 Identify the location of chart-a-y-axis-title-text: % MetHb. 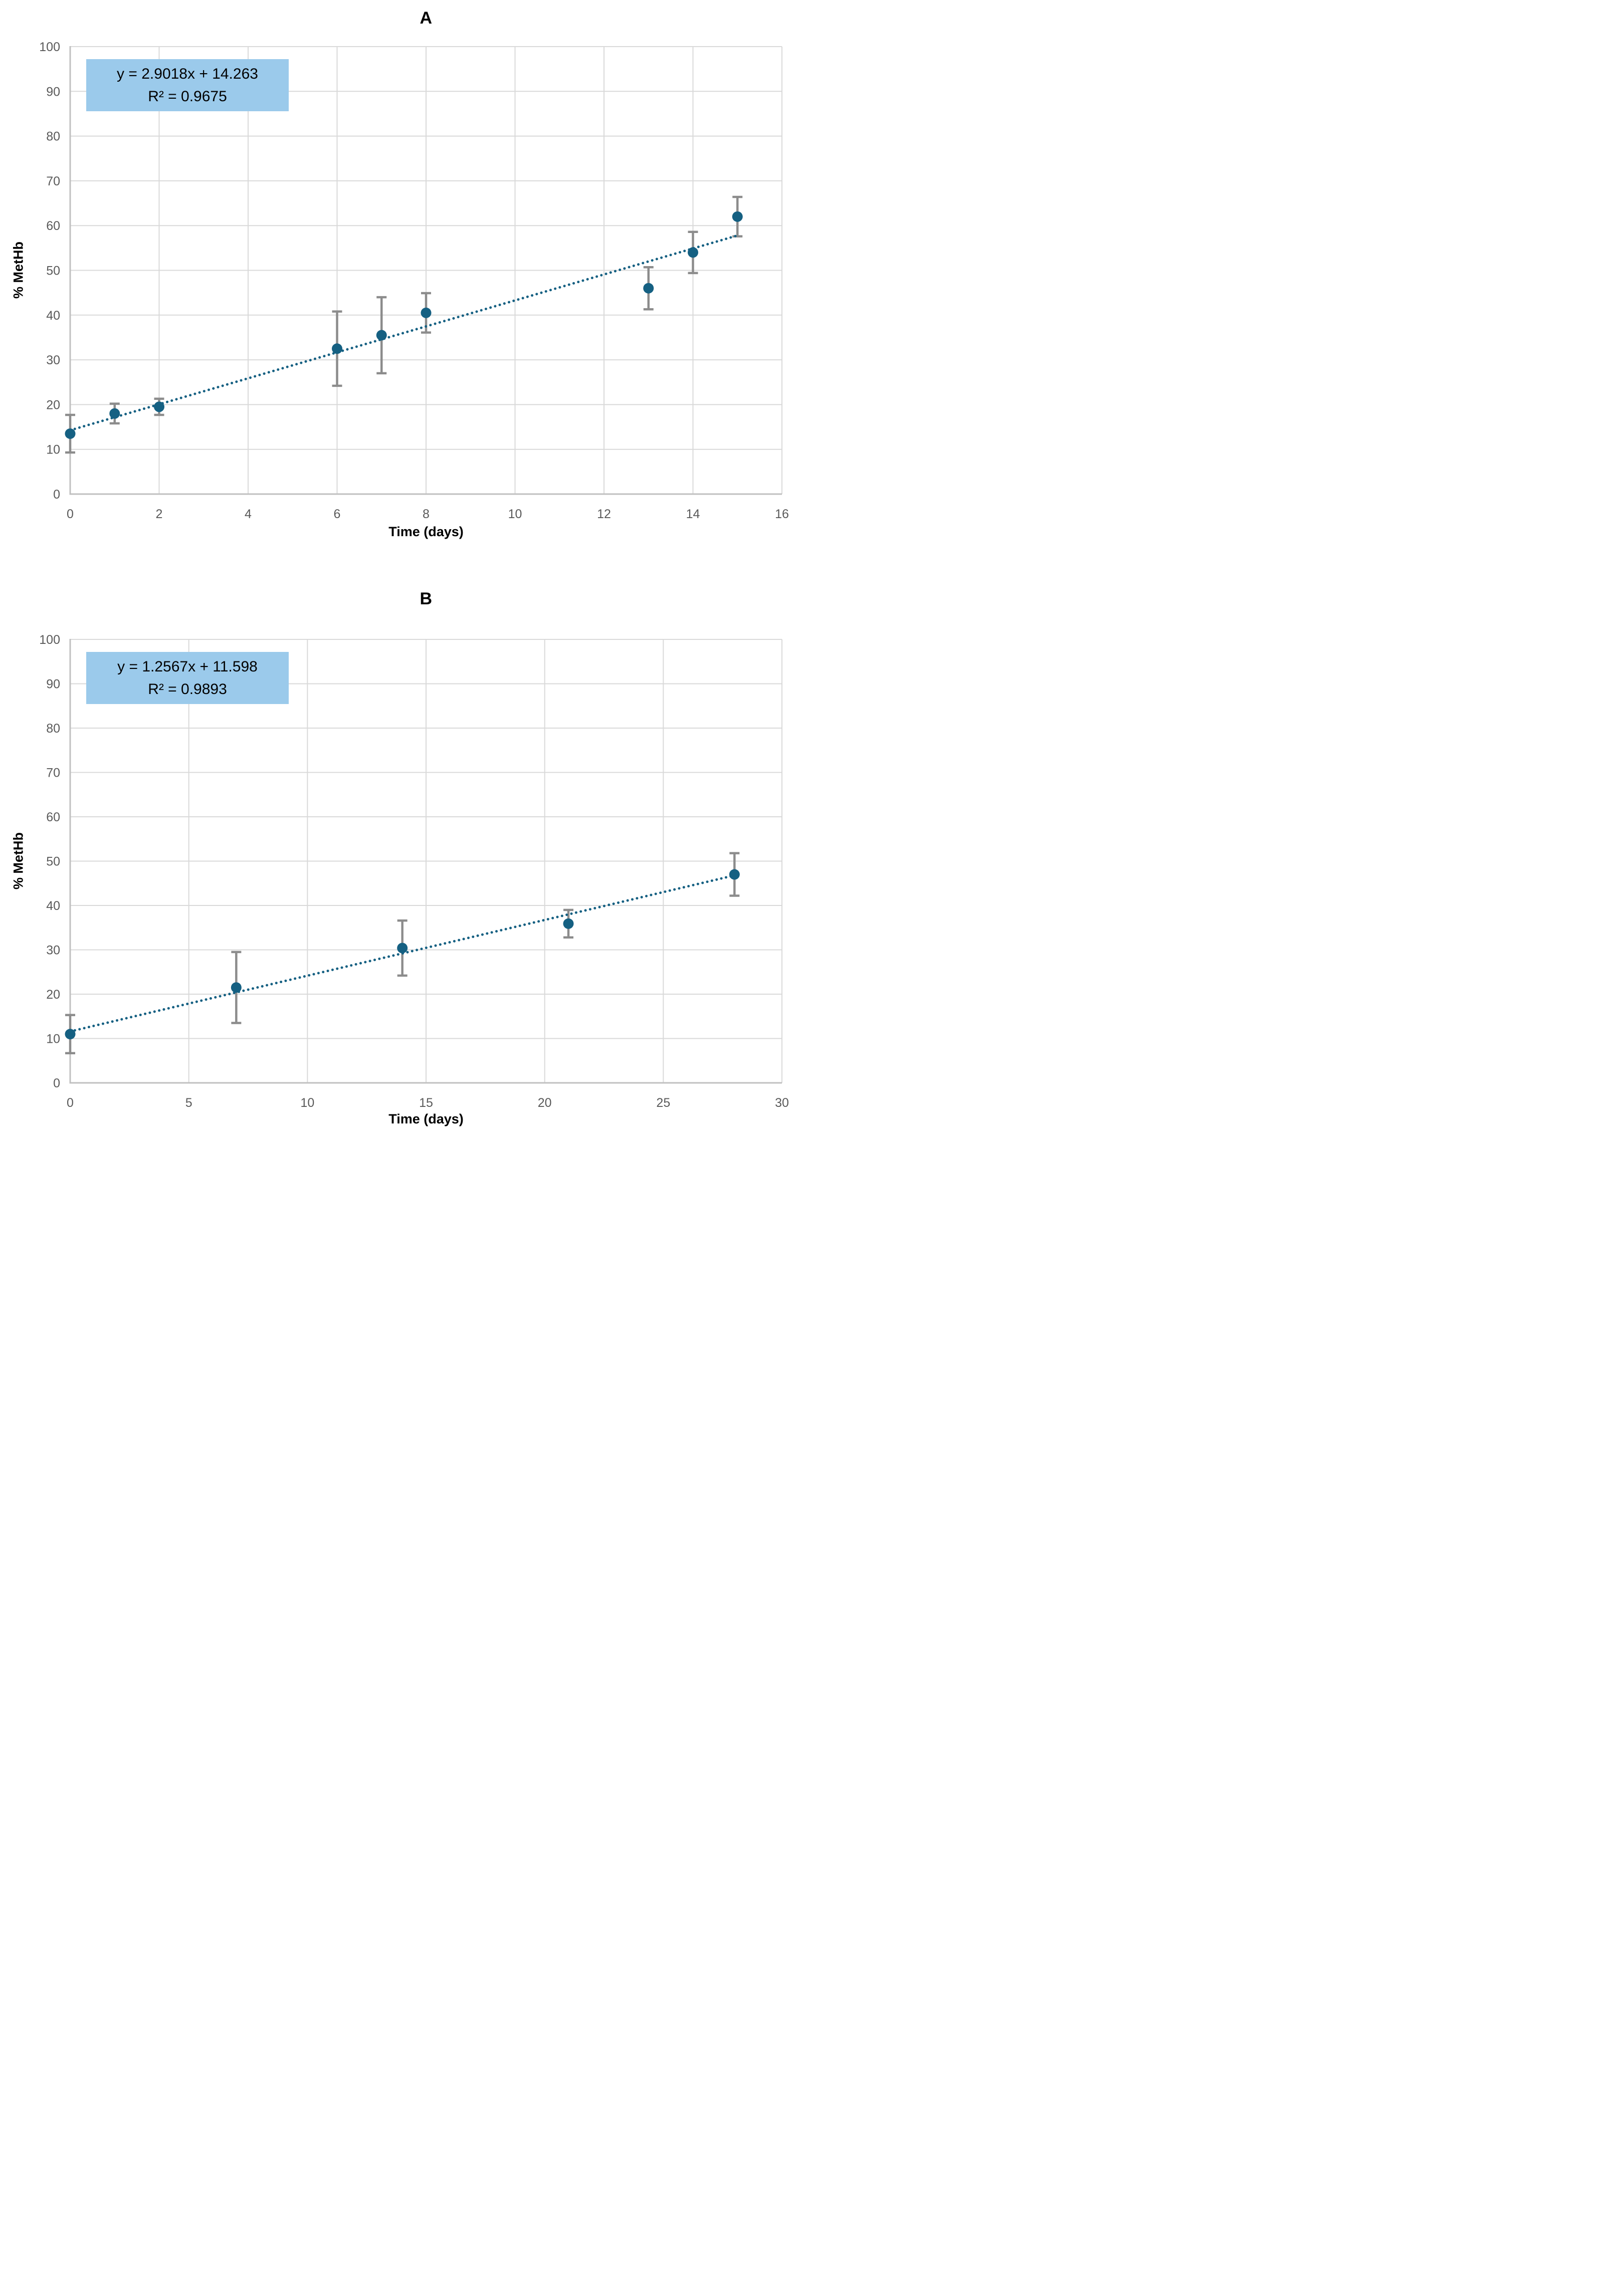
(18, 270).